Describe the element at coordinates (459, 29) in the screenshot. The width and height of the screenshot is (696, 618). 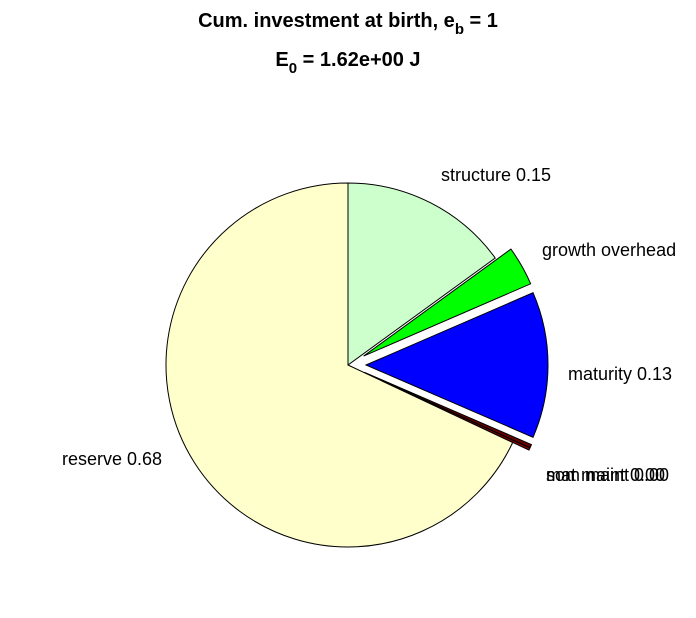
I see `title-line1-subscript: b` at that location.